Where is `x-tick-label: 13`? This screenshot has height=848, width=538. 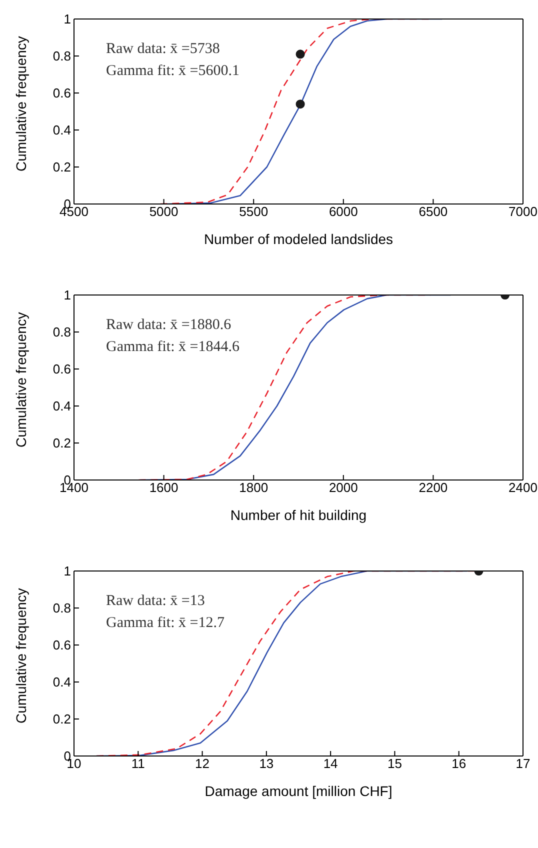 x-tick-label: 13 is located at coordinates (266, 764).